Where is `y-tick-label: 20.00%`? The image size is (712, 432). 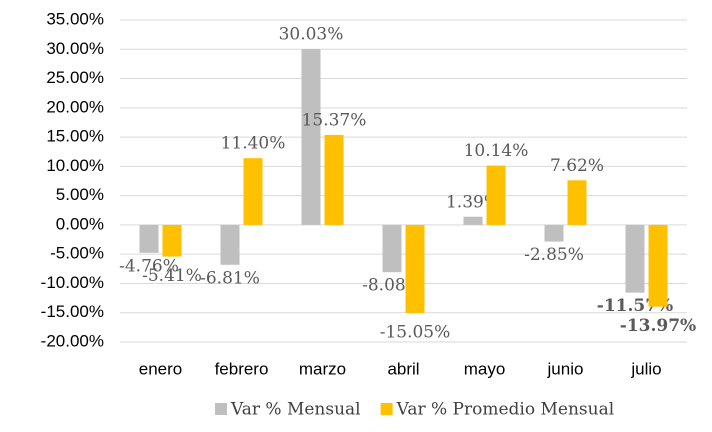 y-tick-label: 20.00% is located at coordinates (75, 106).